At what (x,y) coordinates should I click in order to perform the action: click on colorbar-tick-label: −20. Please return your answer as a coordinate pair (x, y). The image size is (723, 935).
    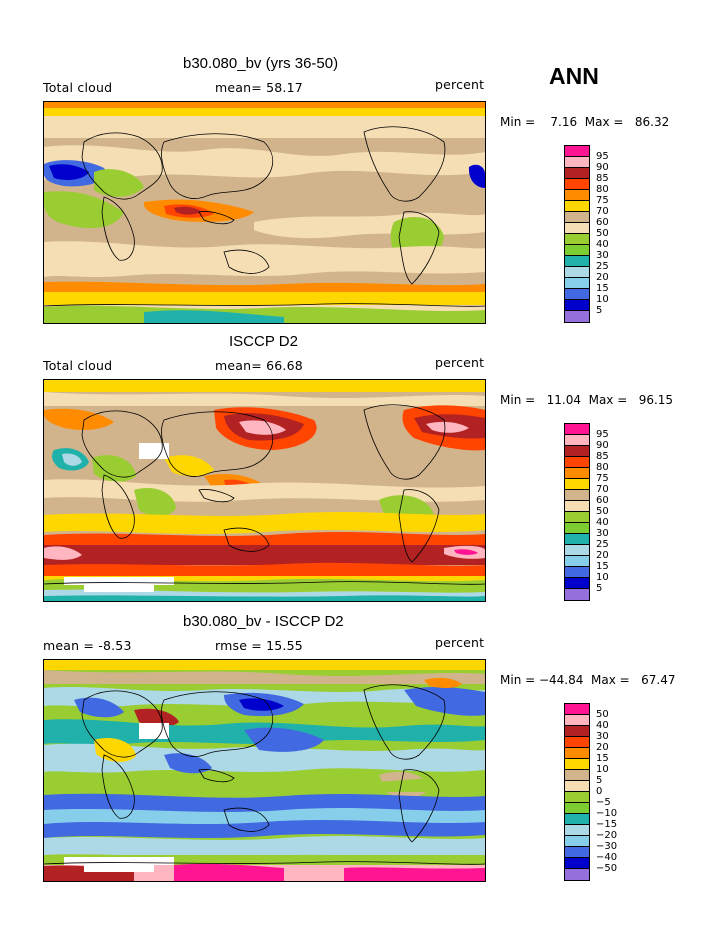
    Looking at the image, I should click on (607, 835).